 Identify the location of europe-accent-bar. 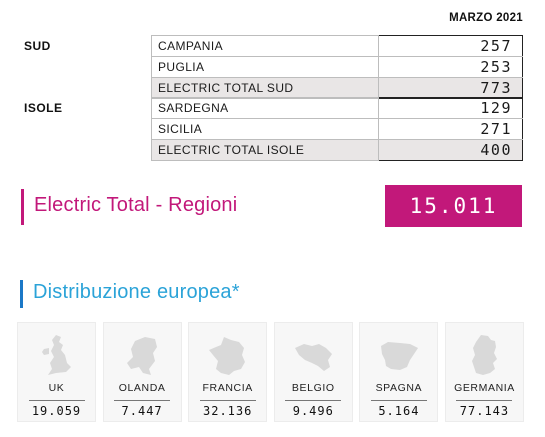
(21, 294).